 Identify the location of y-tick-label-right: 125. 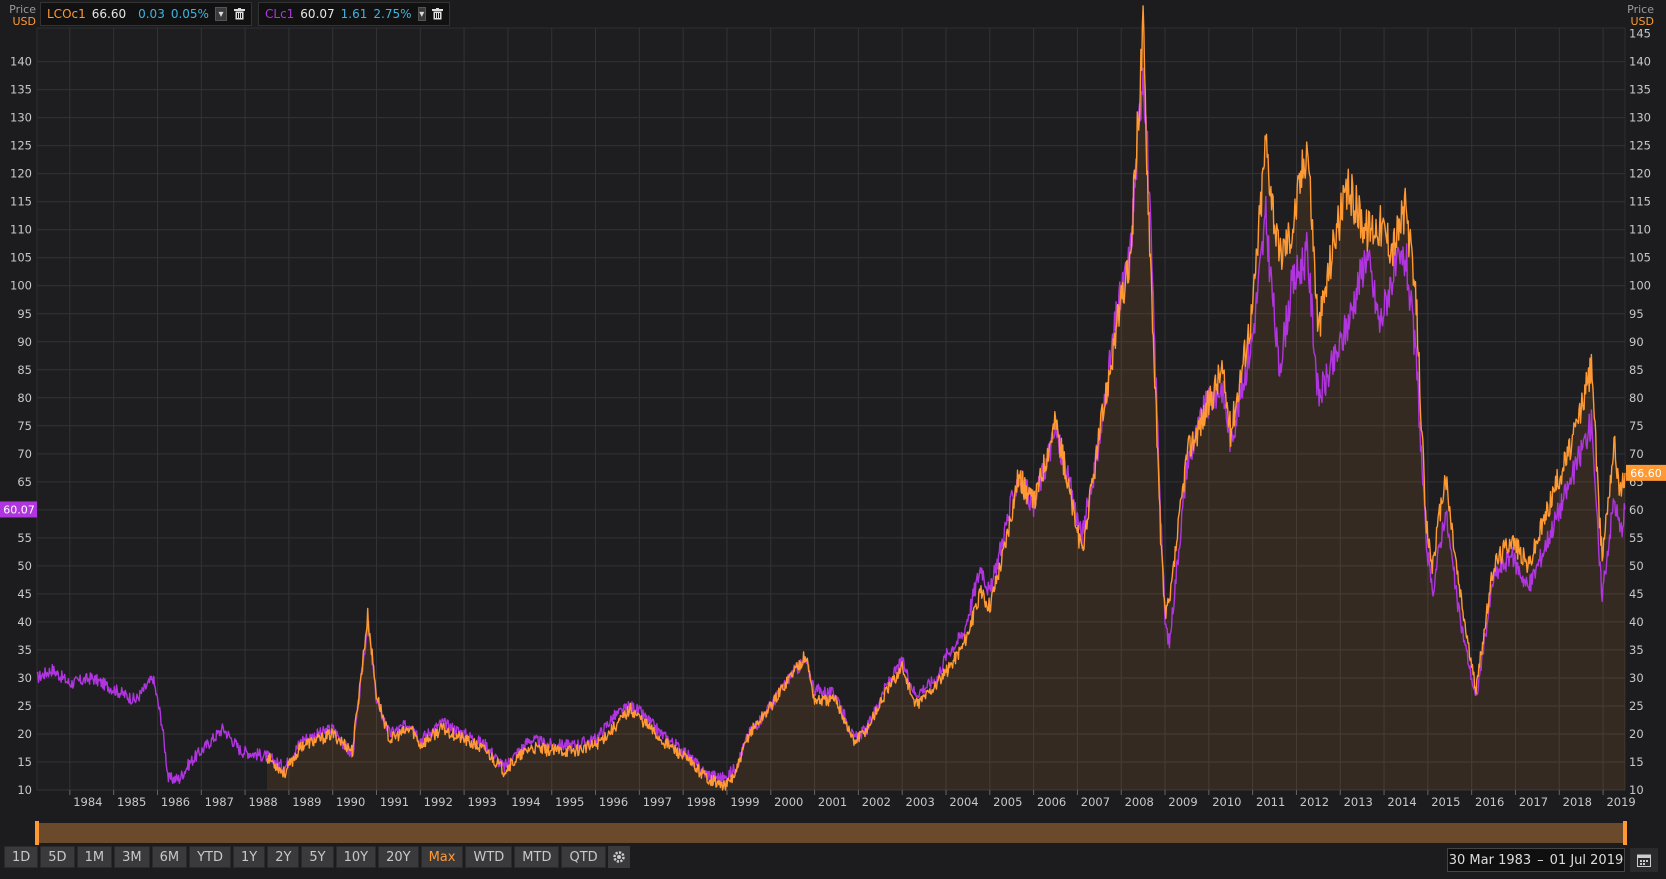
(1640, 146).